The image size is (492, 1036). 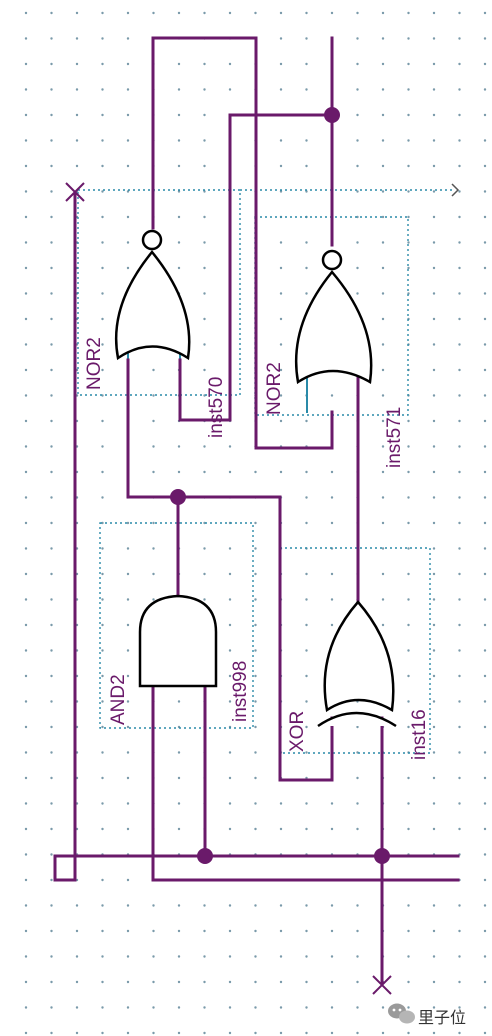 I want to click on gate-type-label-xor16: XOR, so click(x=297, y=731).